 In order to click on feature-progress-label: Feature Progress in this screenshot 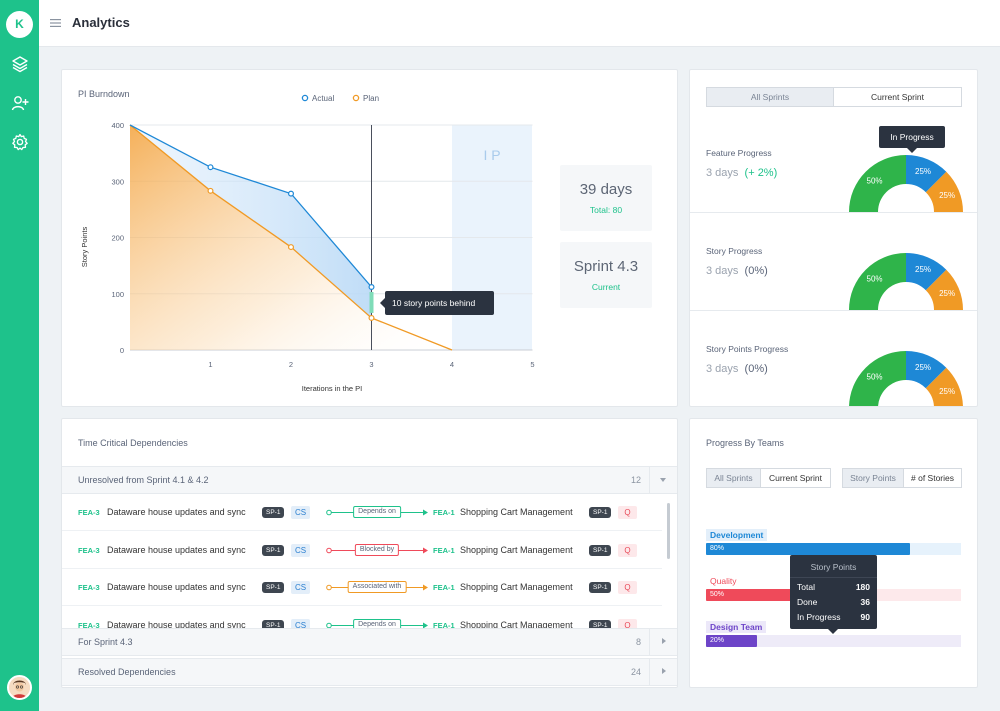, I will do `click(739, 153)`.